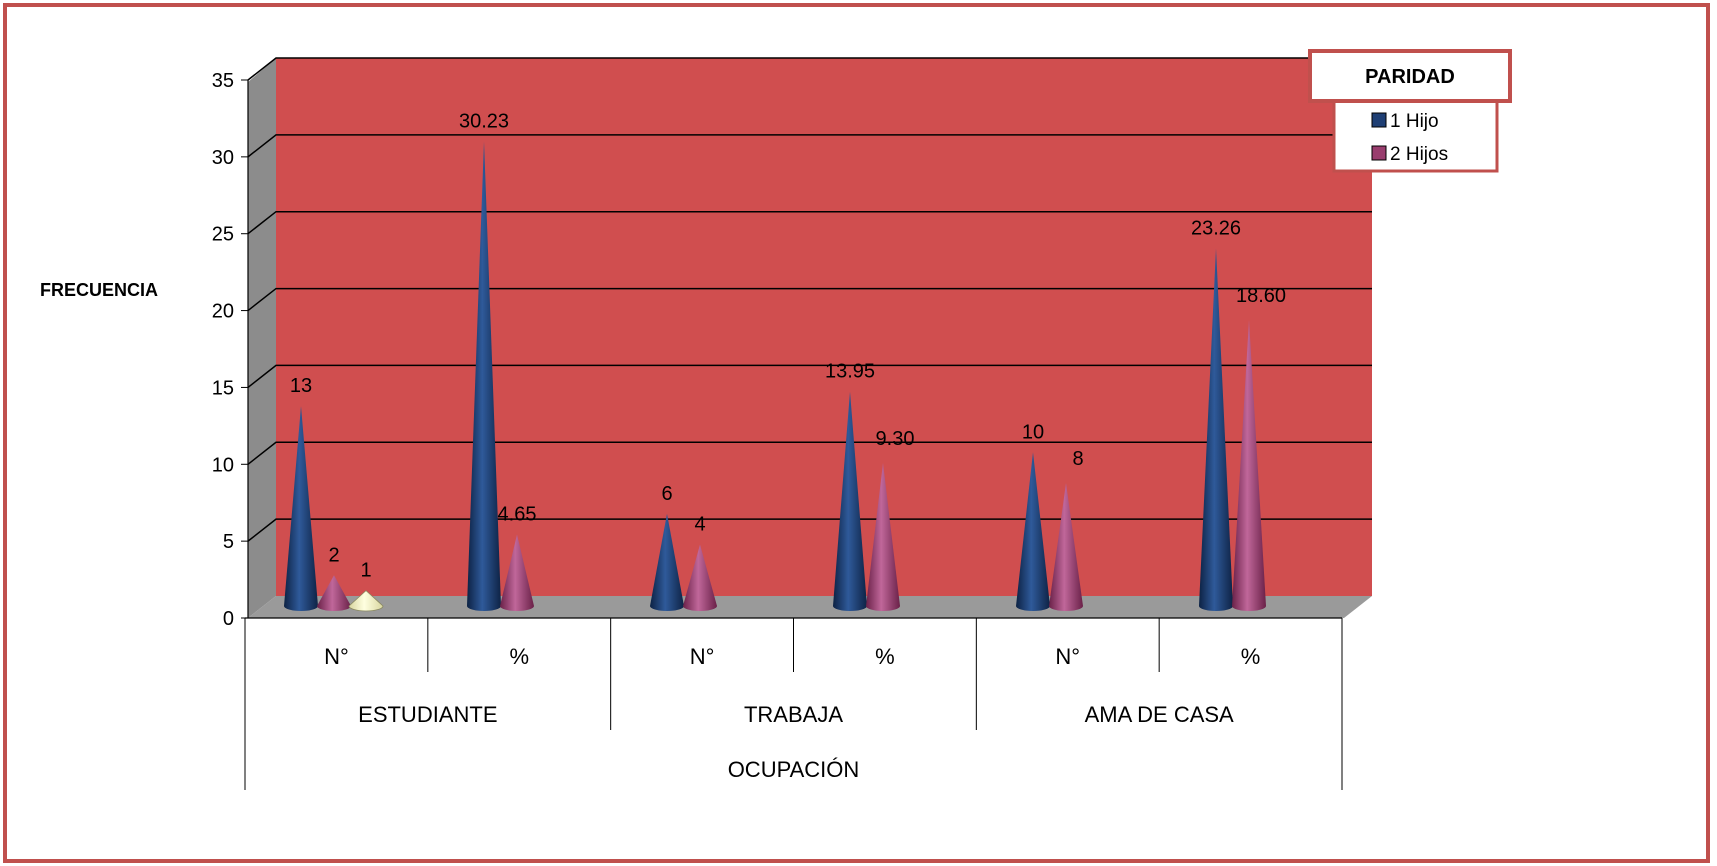  Describe the element at coordinates (262, 338) in the screenshot. I see `side-wall` at that location.